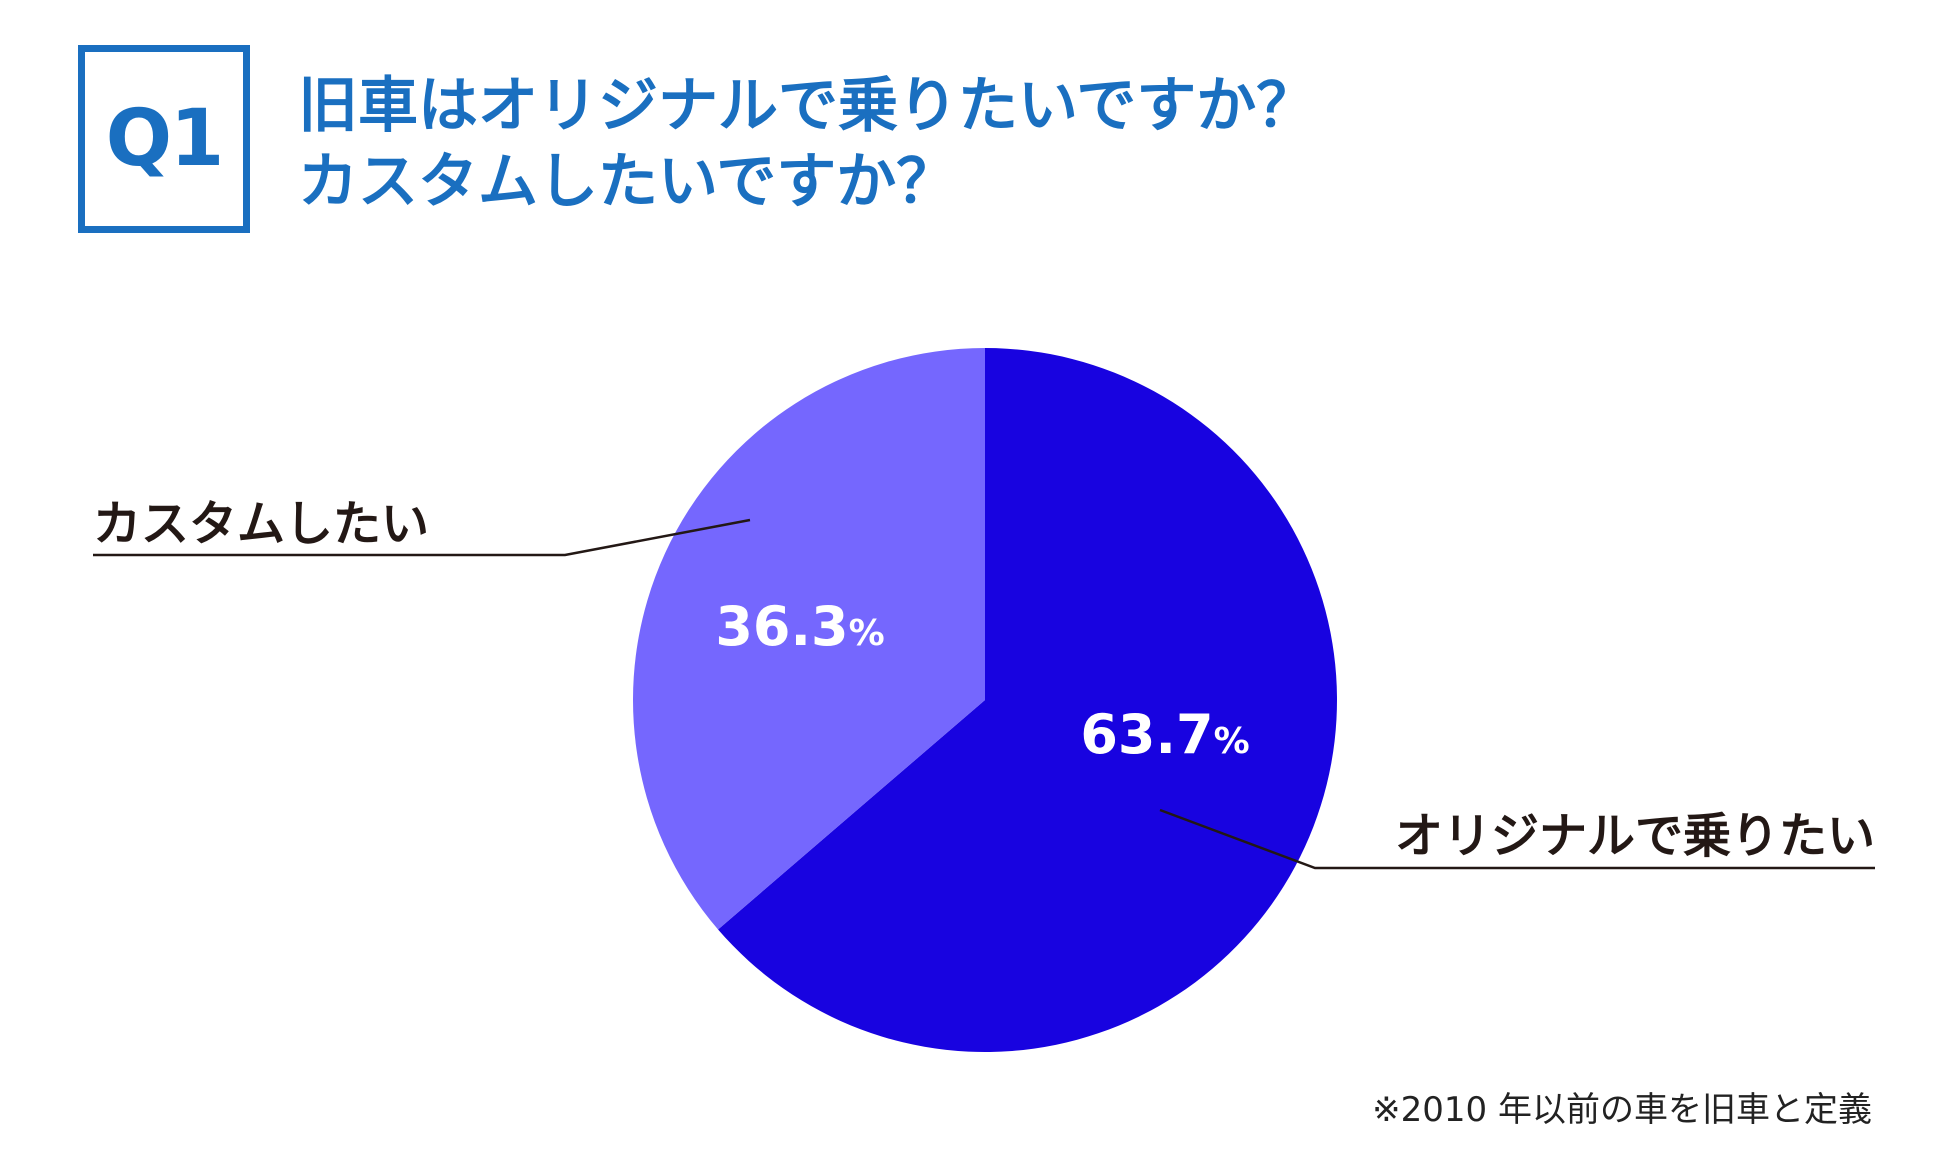 This screenshot has width=1950, height=1170. Describe the element at coordinates (1232, 741) in the screenshot. I see `slice-value-unit-0: %` at that location.